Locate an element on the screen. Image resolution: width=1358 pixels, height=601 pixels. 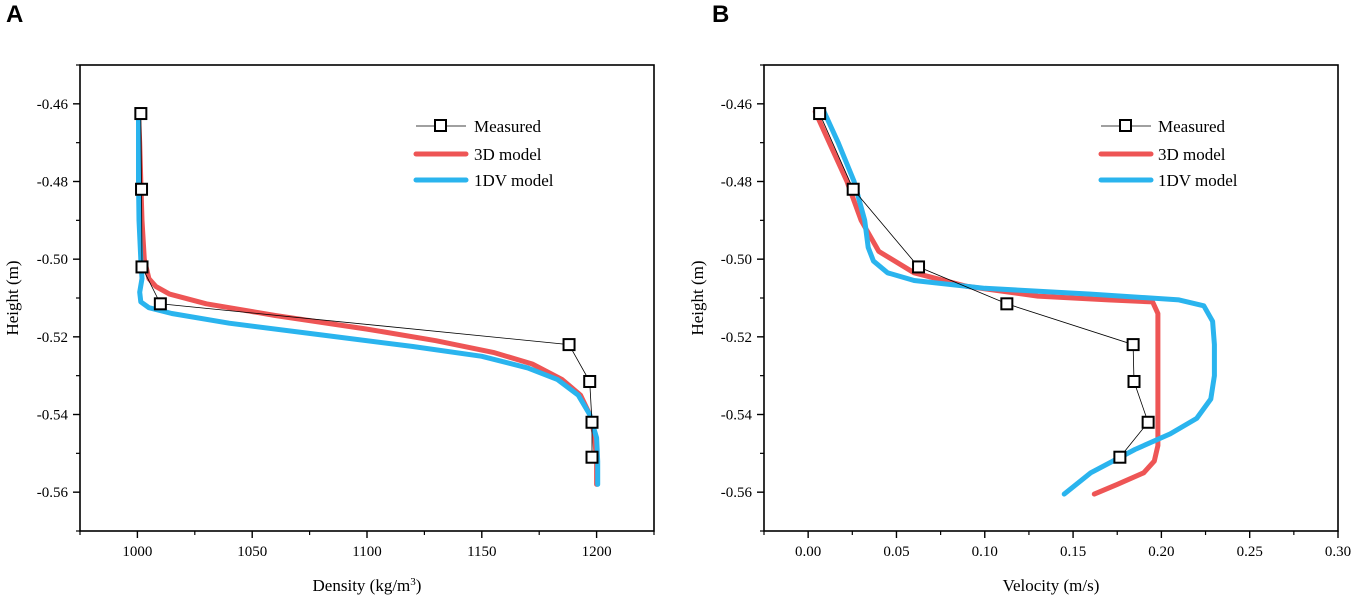
panel-b-x-axis-title: Velocity (m/s) is located at coordinates (1051, 585).